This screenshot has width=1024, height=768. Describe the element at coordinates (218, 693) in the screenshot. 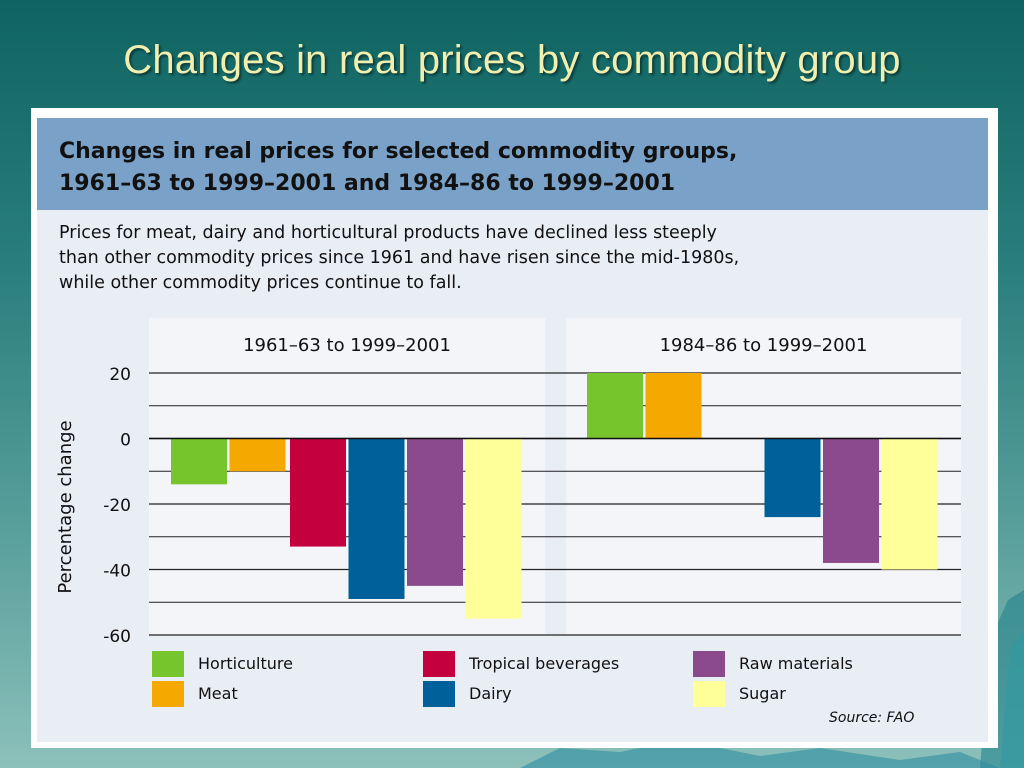

I see `legend-label: Meat` at that location.